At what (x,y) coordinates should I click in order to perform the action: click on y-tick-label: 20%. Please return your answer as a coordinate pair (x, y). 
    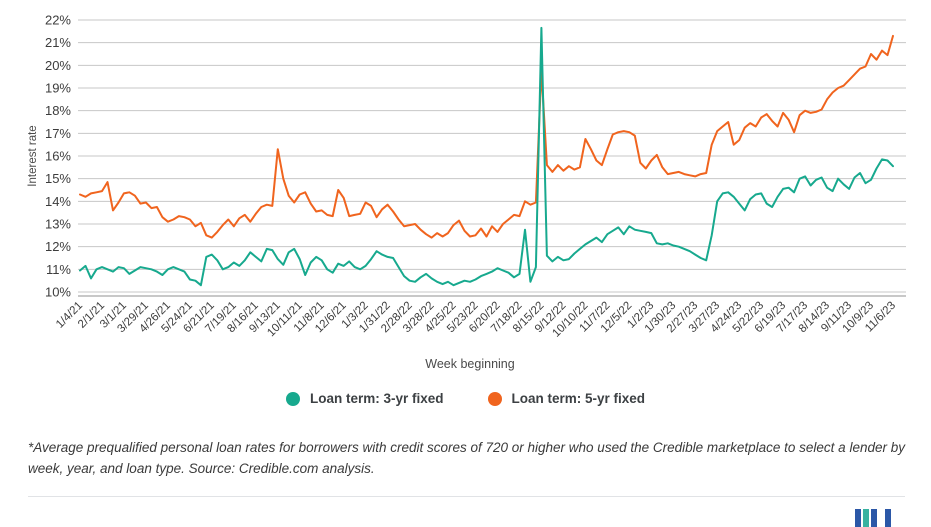
    Looking at the image, I should click on (58, 65).